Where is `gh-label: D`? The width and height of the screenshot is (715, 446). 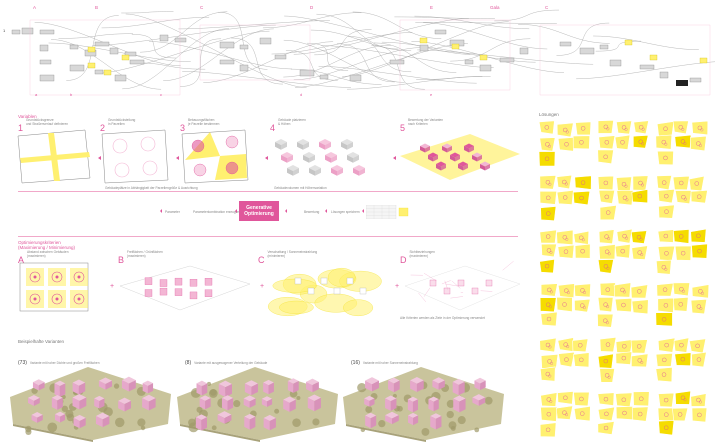
gh-label: D is located at coordinates (312, 7).